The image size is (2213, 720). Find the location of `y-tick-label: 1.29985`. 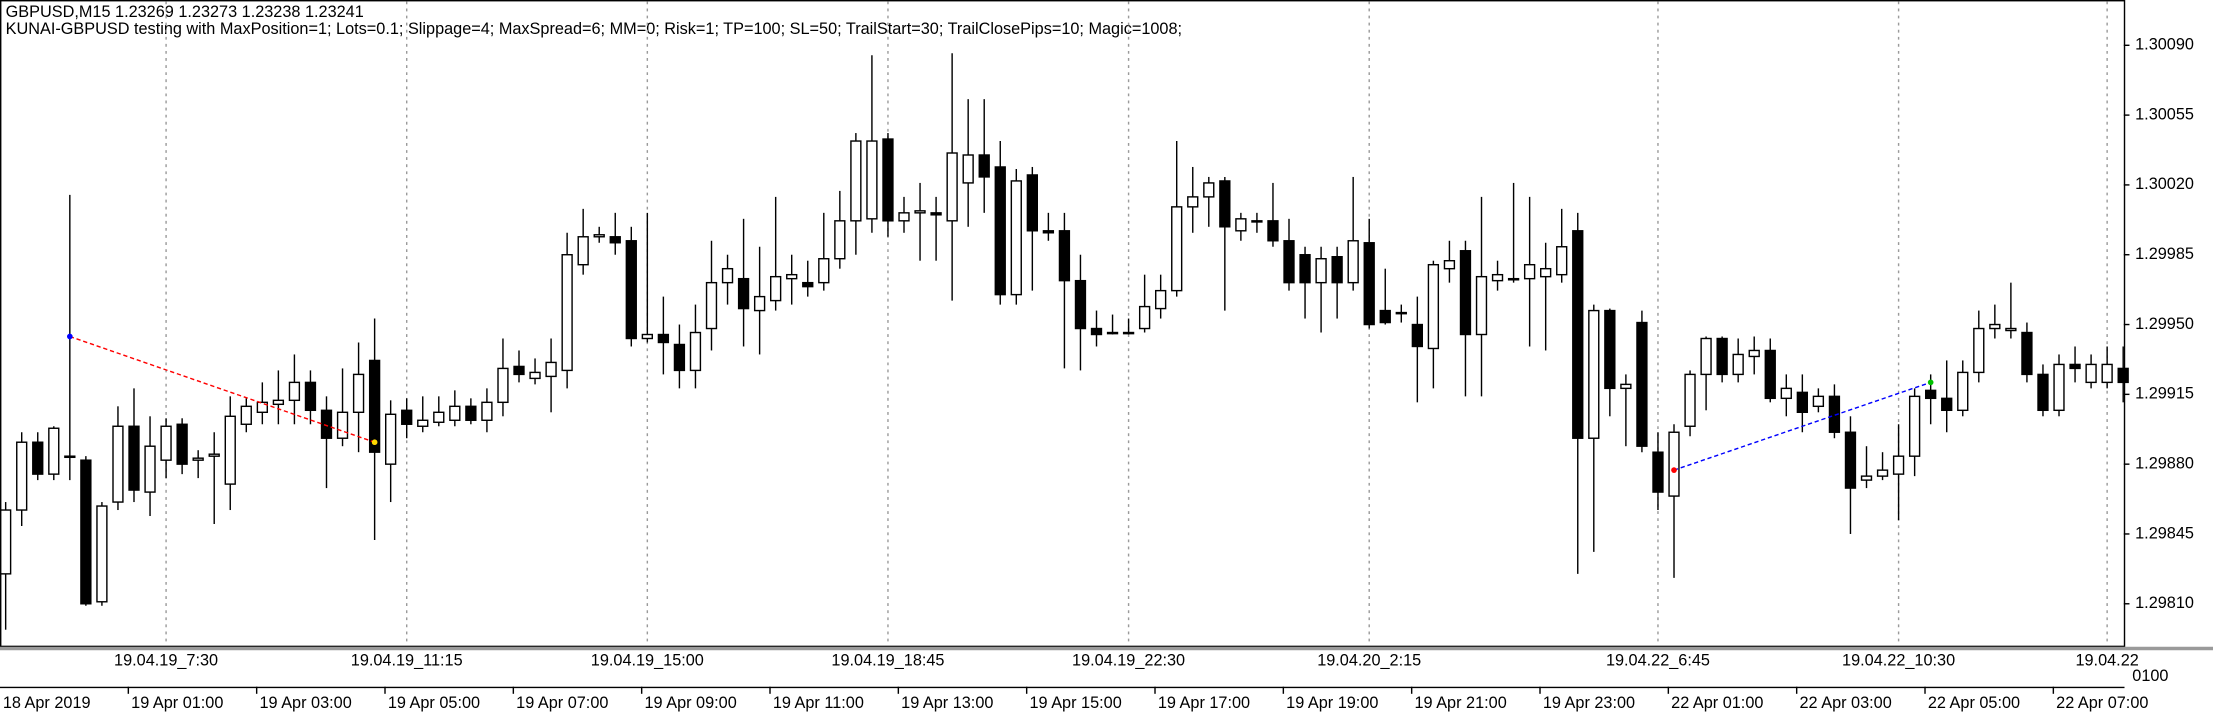

y-tick-label: 1.29985 is located at coordinates (2164, 254).